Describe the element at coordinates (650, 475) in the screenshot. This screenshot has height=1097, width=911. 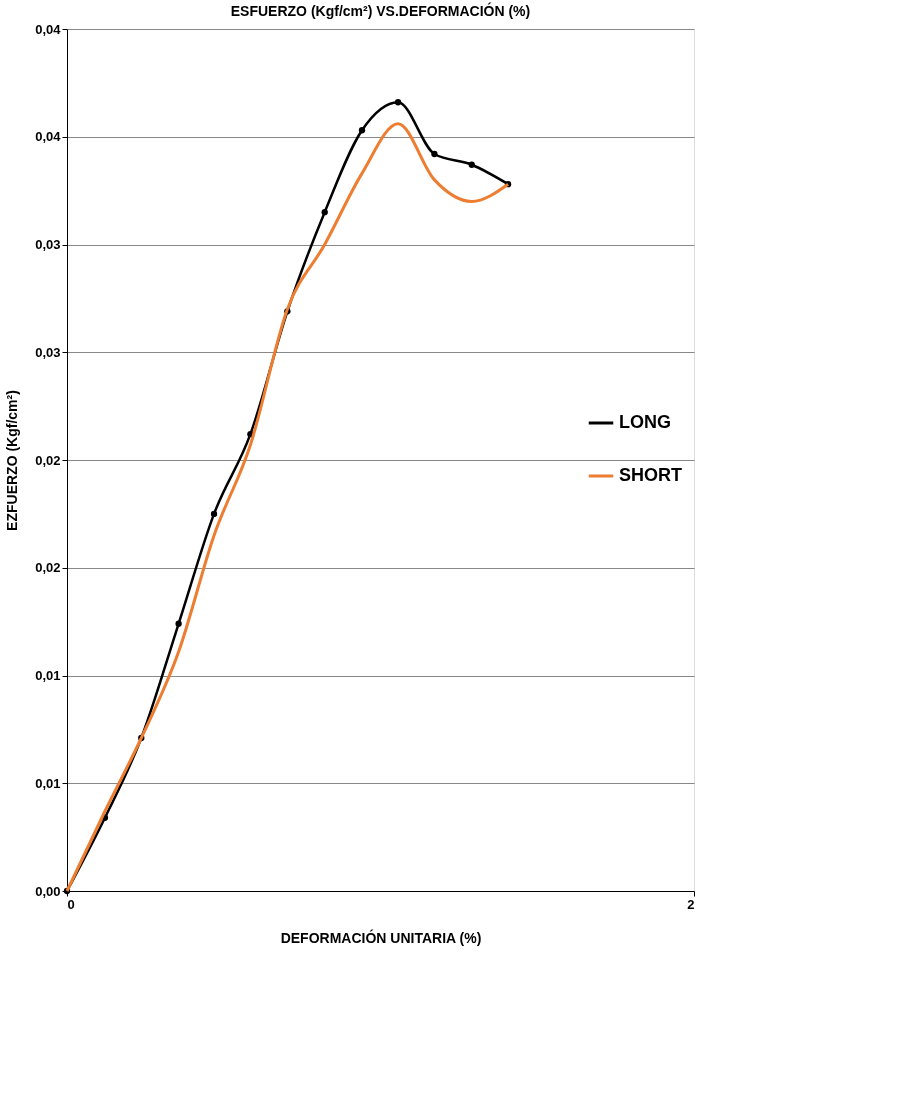
I see `legend-label: SHORT` at that location.